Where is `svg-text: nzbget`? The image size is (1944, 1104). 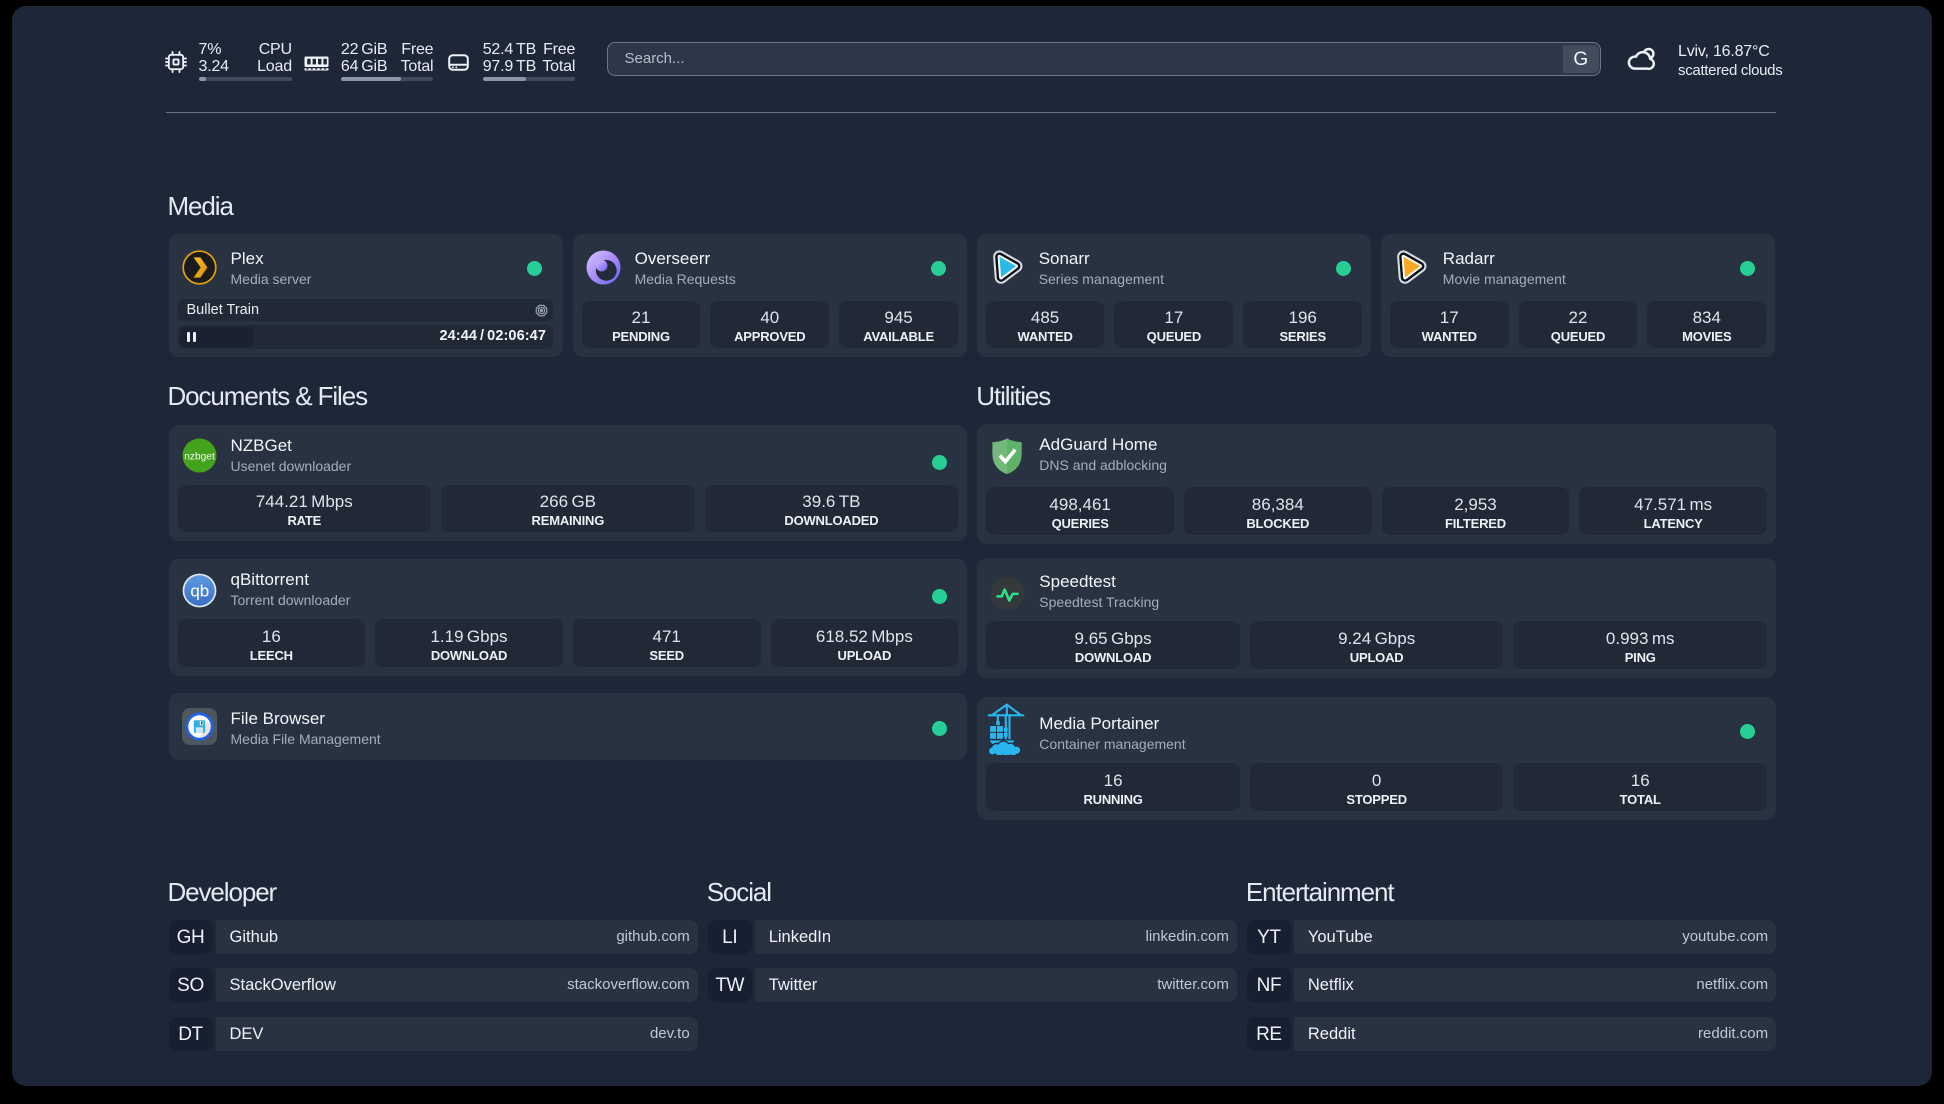 svg-text: nzbget is located at coordinates (199, 457).